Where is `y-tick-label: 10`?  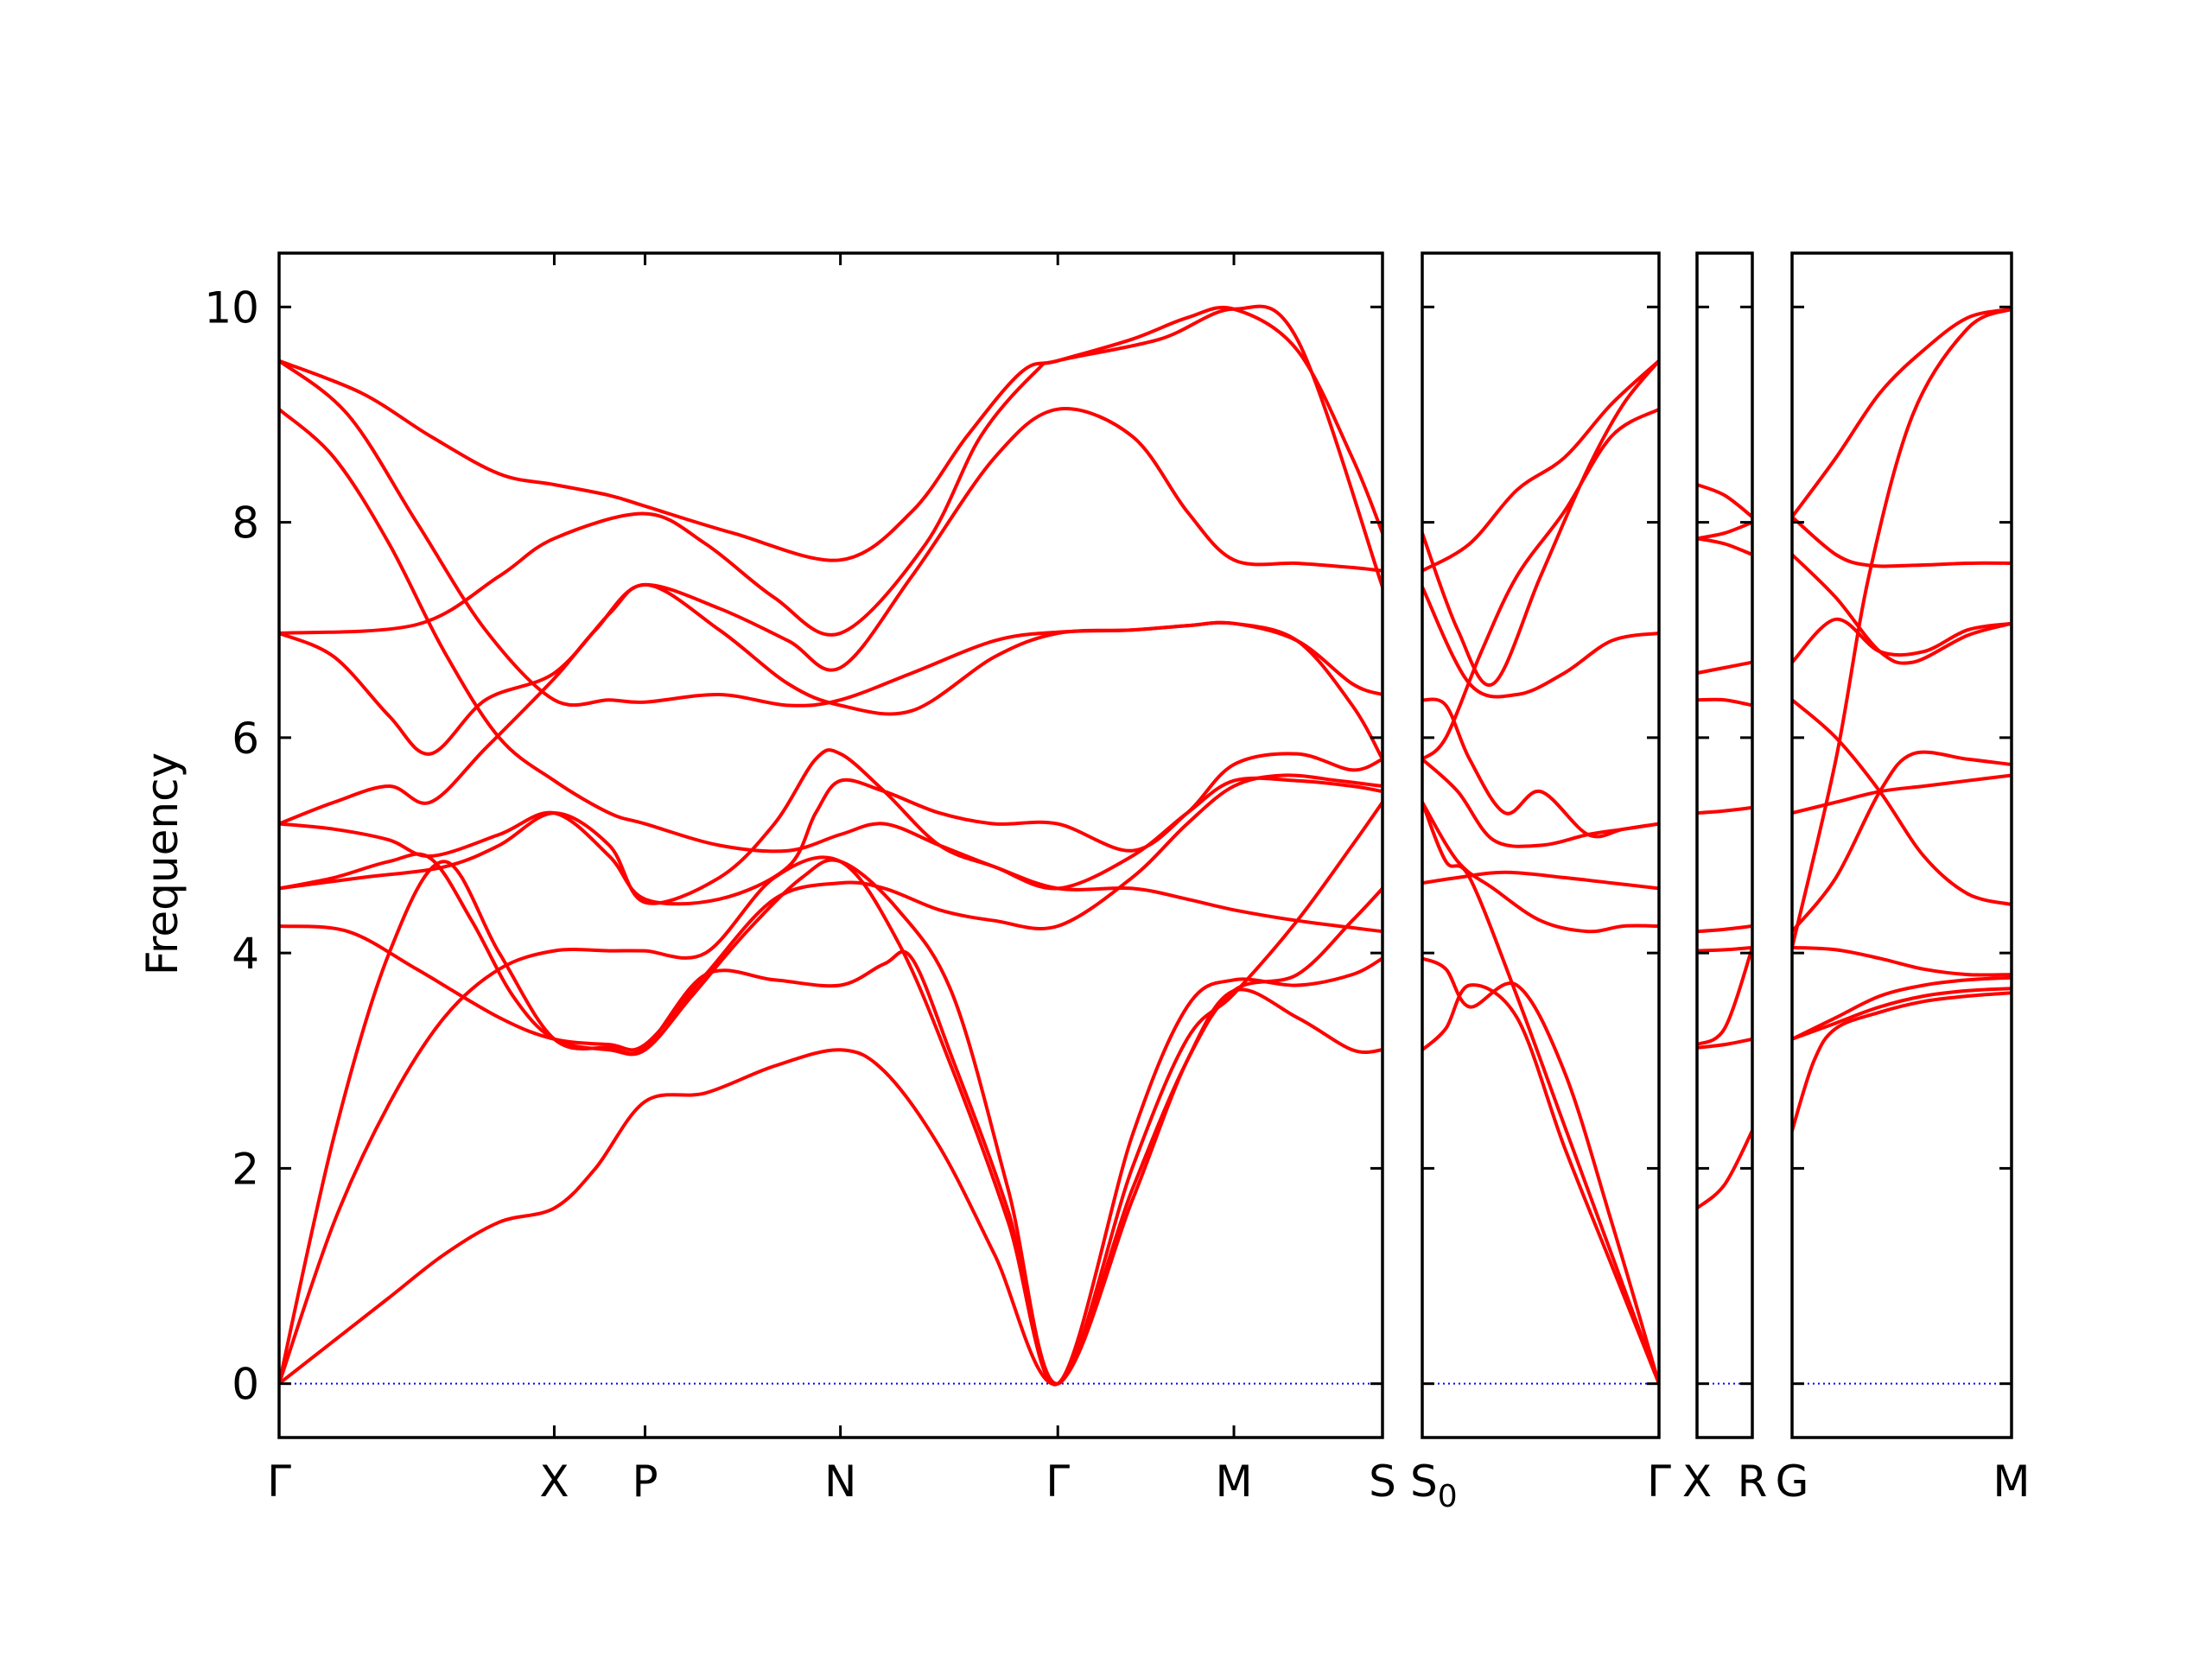
y-tick-label: 10 is located at coordinates (232, 307).